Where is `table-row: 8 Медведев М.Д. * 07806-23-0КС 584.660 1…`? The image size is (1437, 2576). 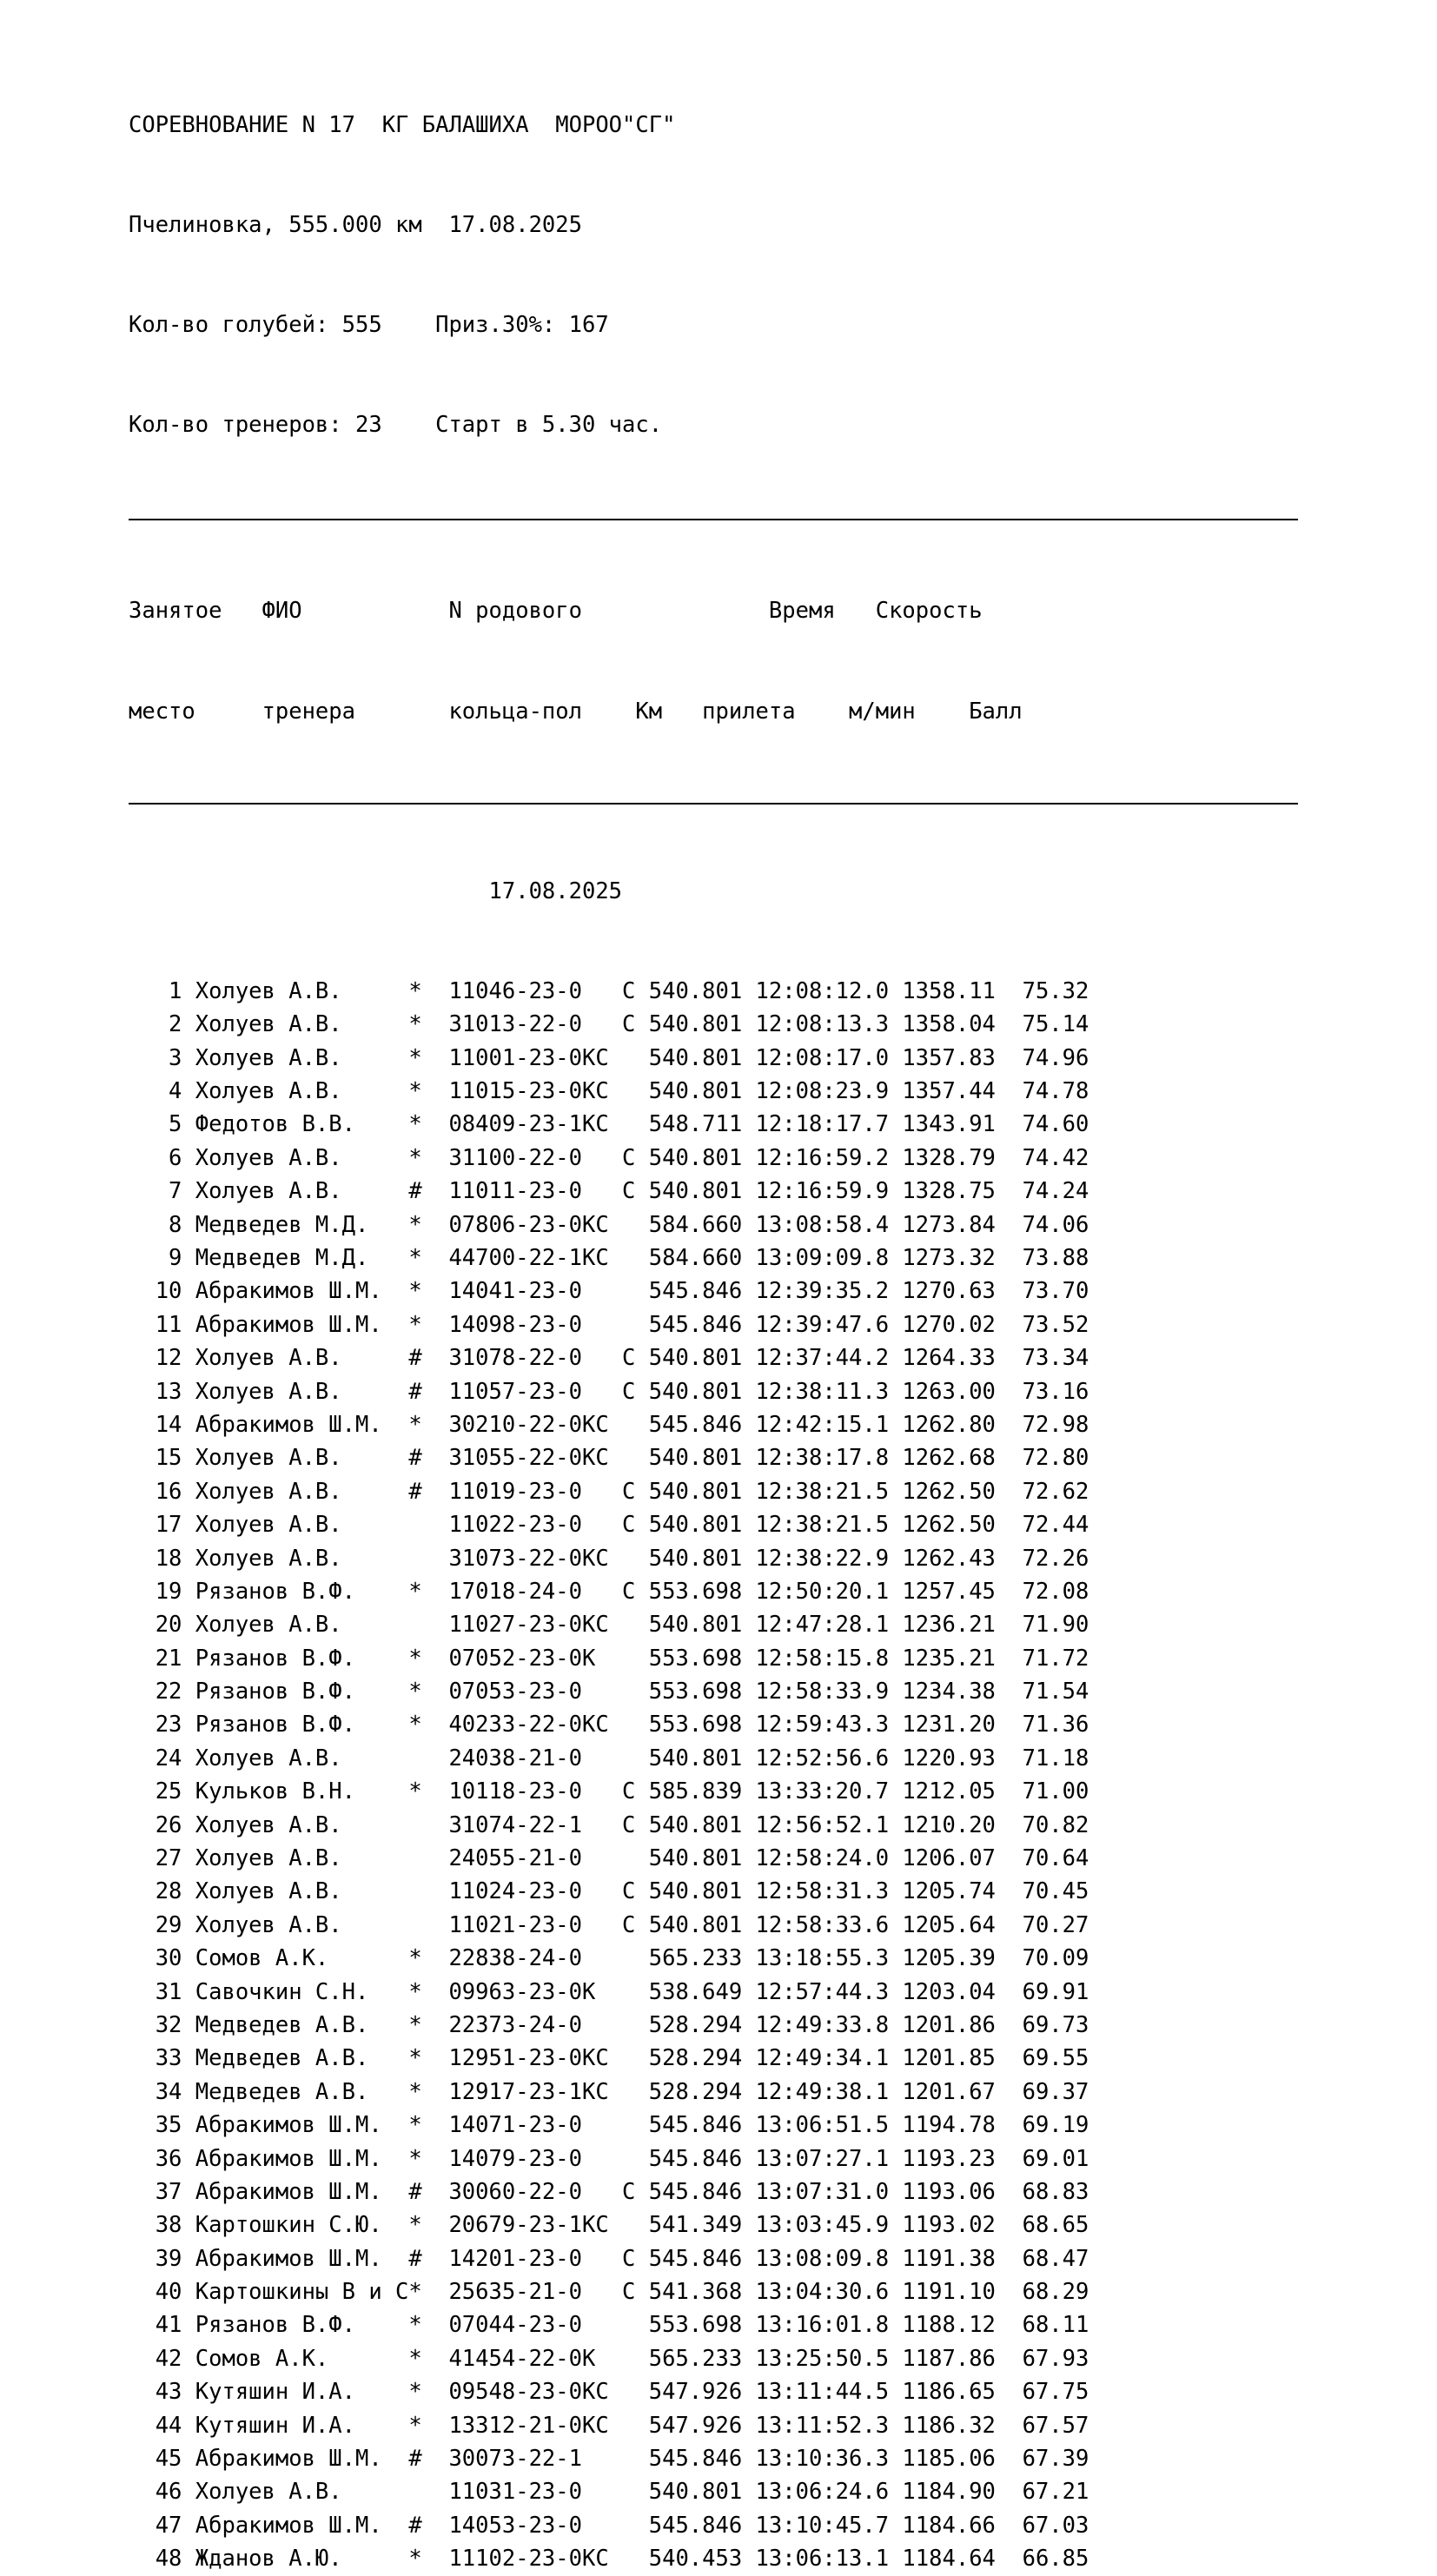
table-row: 8 Медведев М.Д. * 07806-23-0КС 584.660 1… is located at coordinates (609, 1224).